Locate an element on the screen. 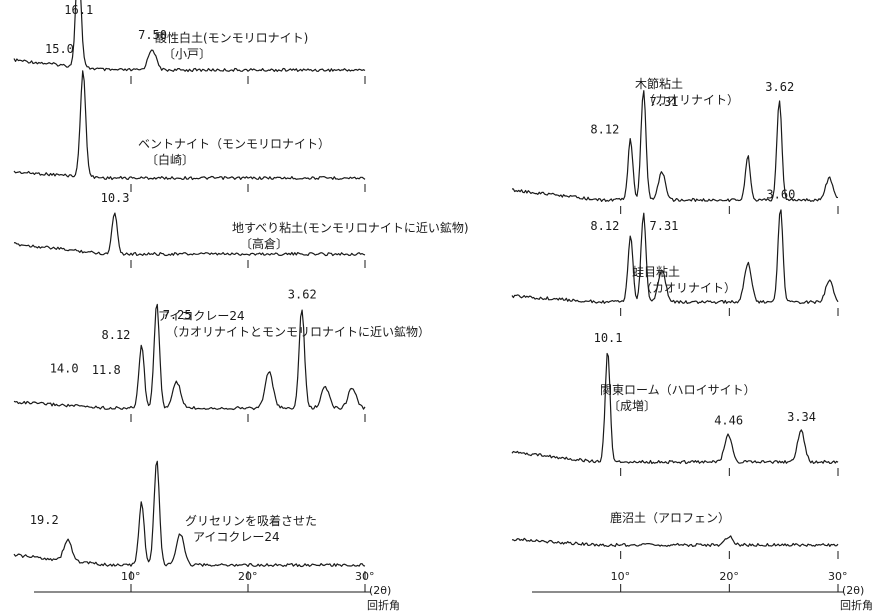 Image resolution: width=886 pixels, height=614 pixels. trace-line-glycerin_aicoclay24 is located at coordinates (189, 514).